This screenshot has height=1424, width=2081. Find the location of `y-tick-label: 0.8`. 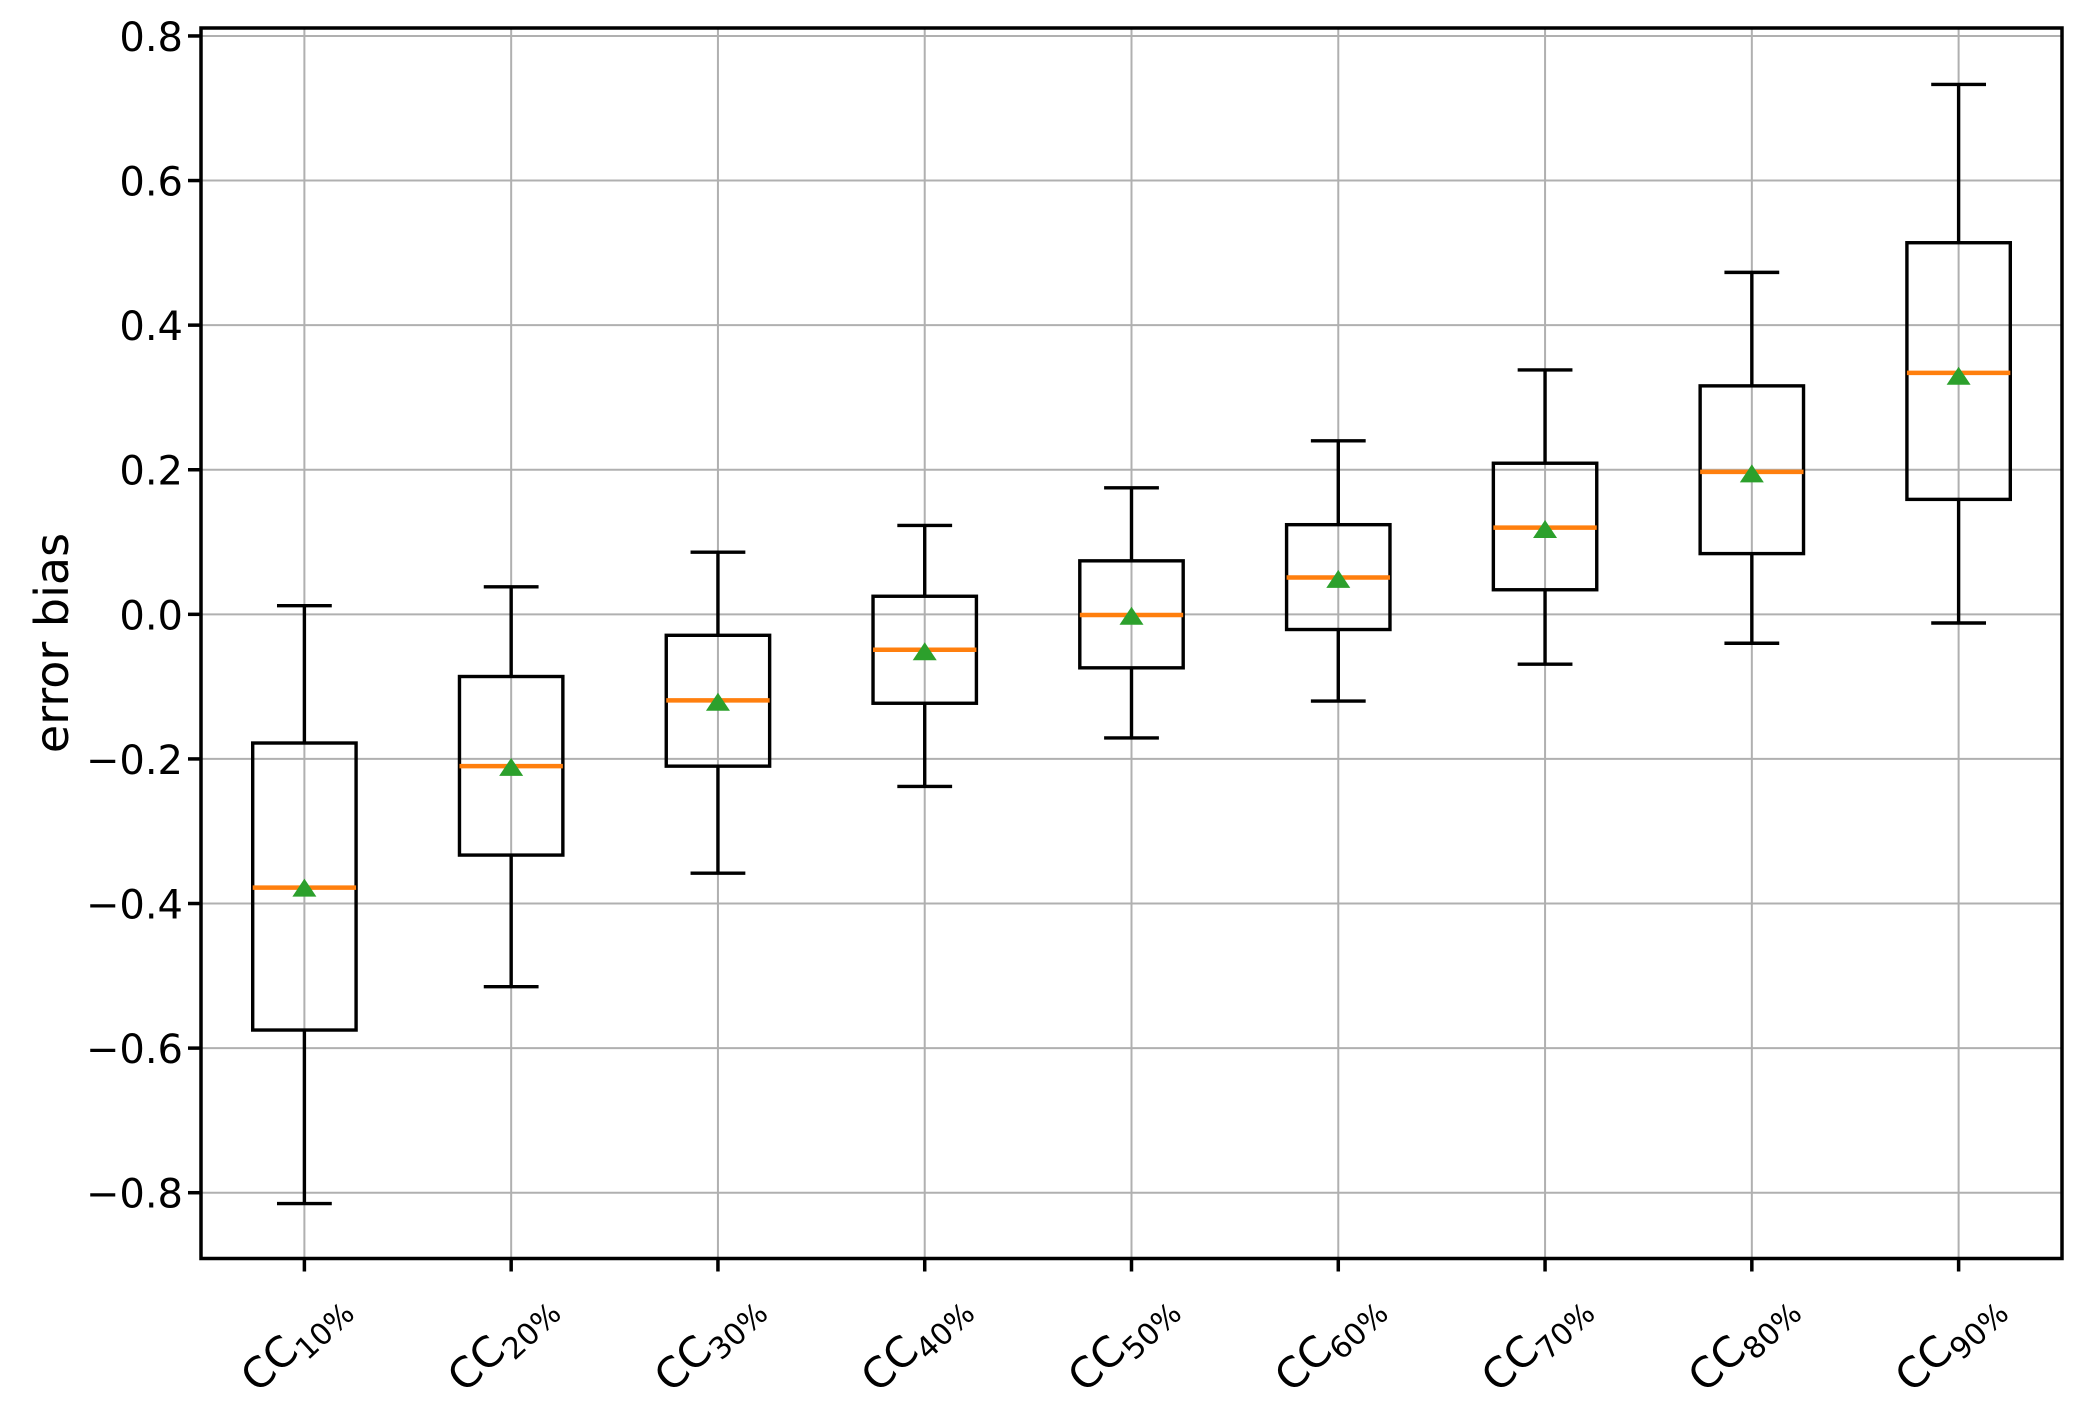

y-tick-label: 0.8 is located at coordinates (151, 38).